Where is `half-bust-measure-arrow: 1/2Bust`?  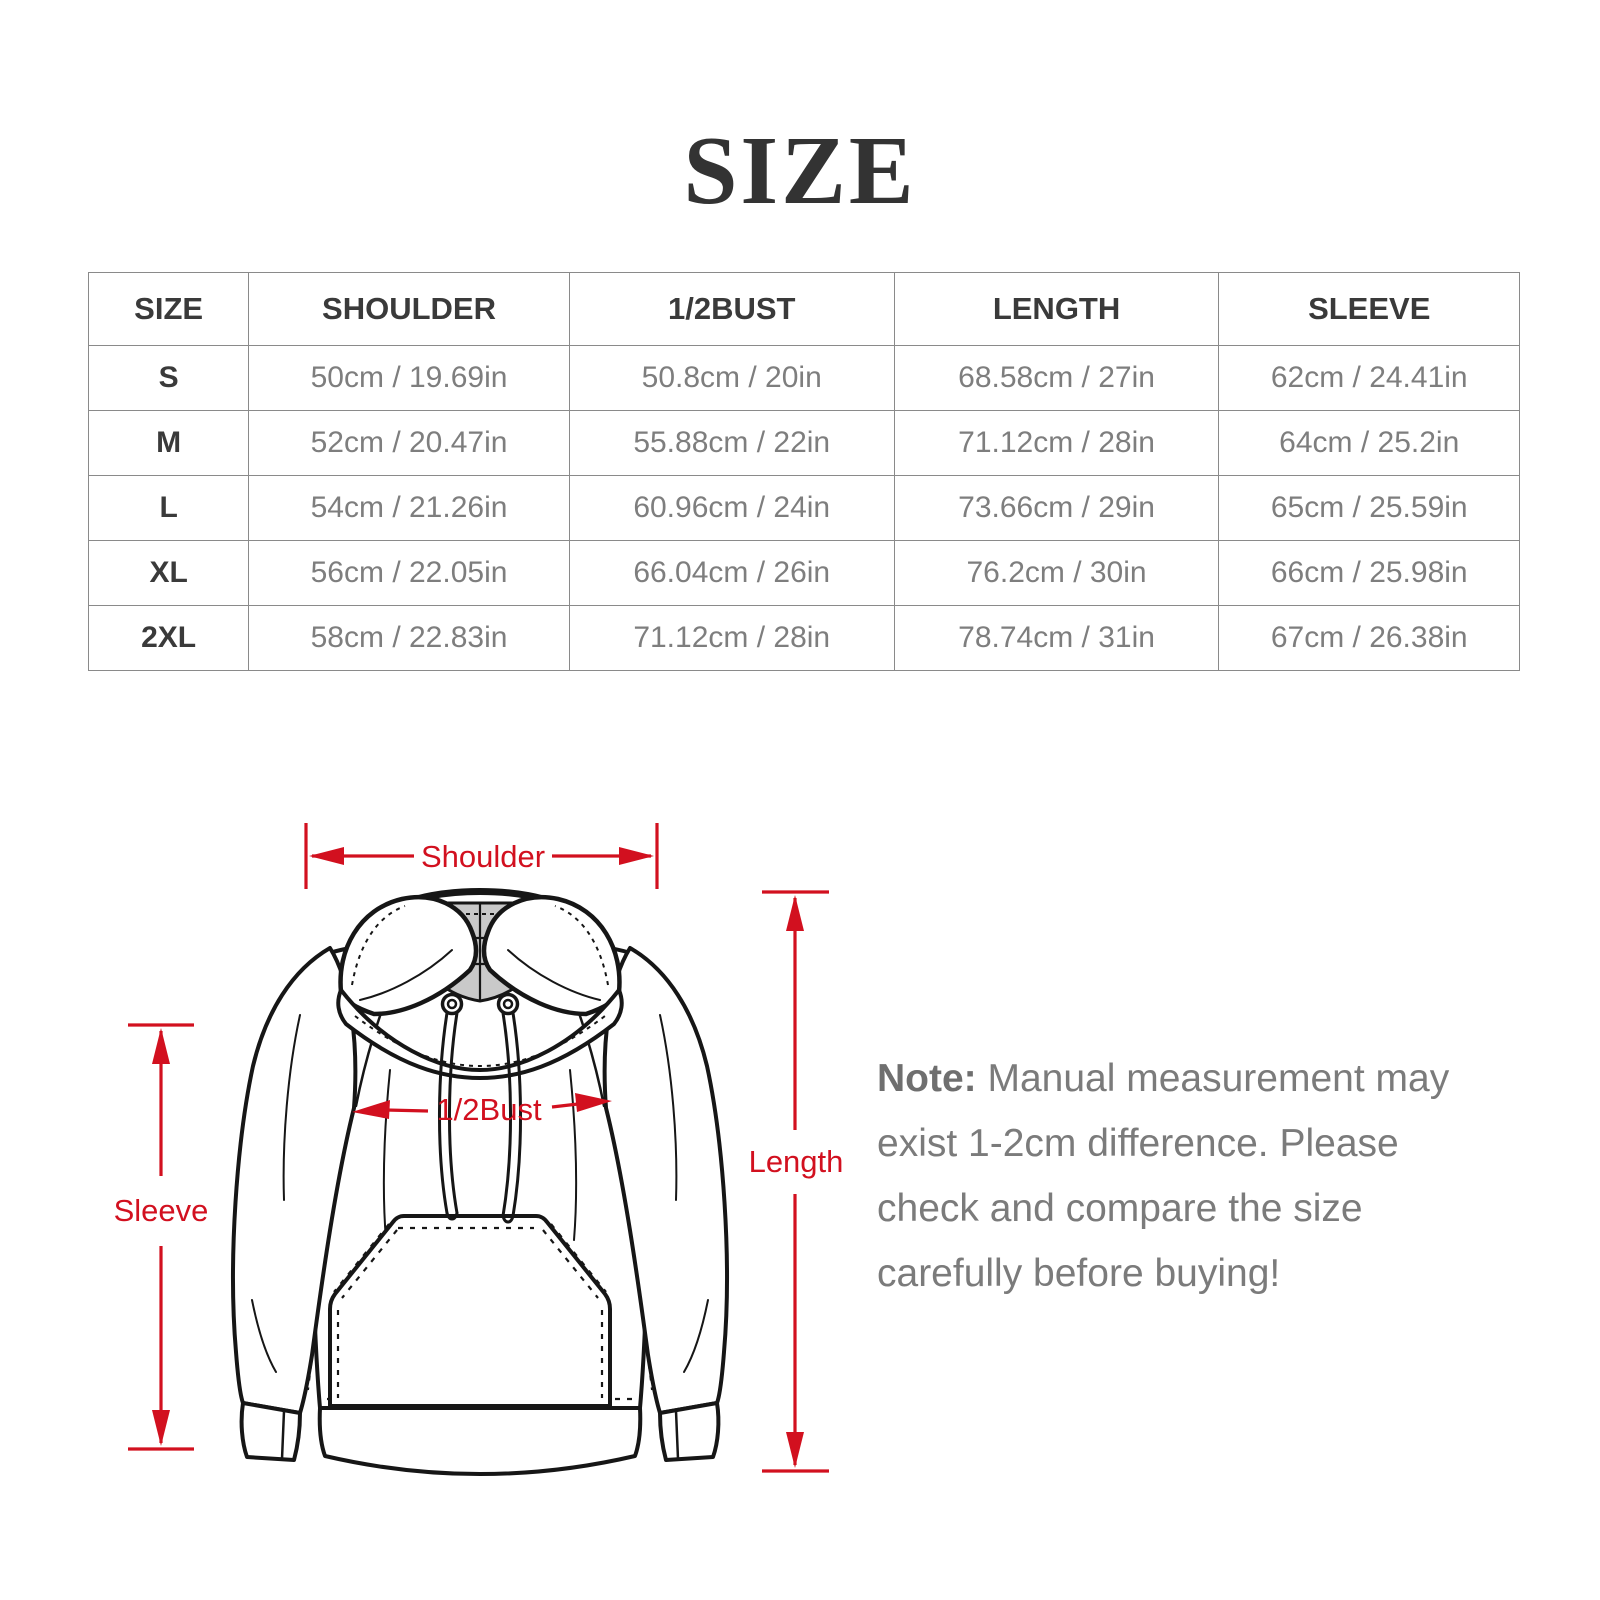 half-bust-measure-arrow: 1/2Bust is located at coordinates (482, 1109).